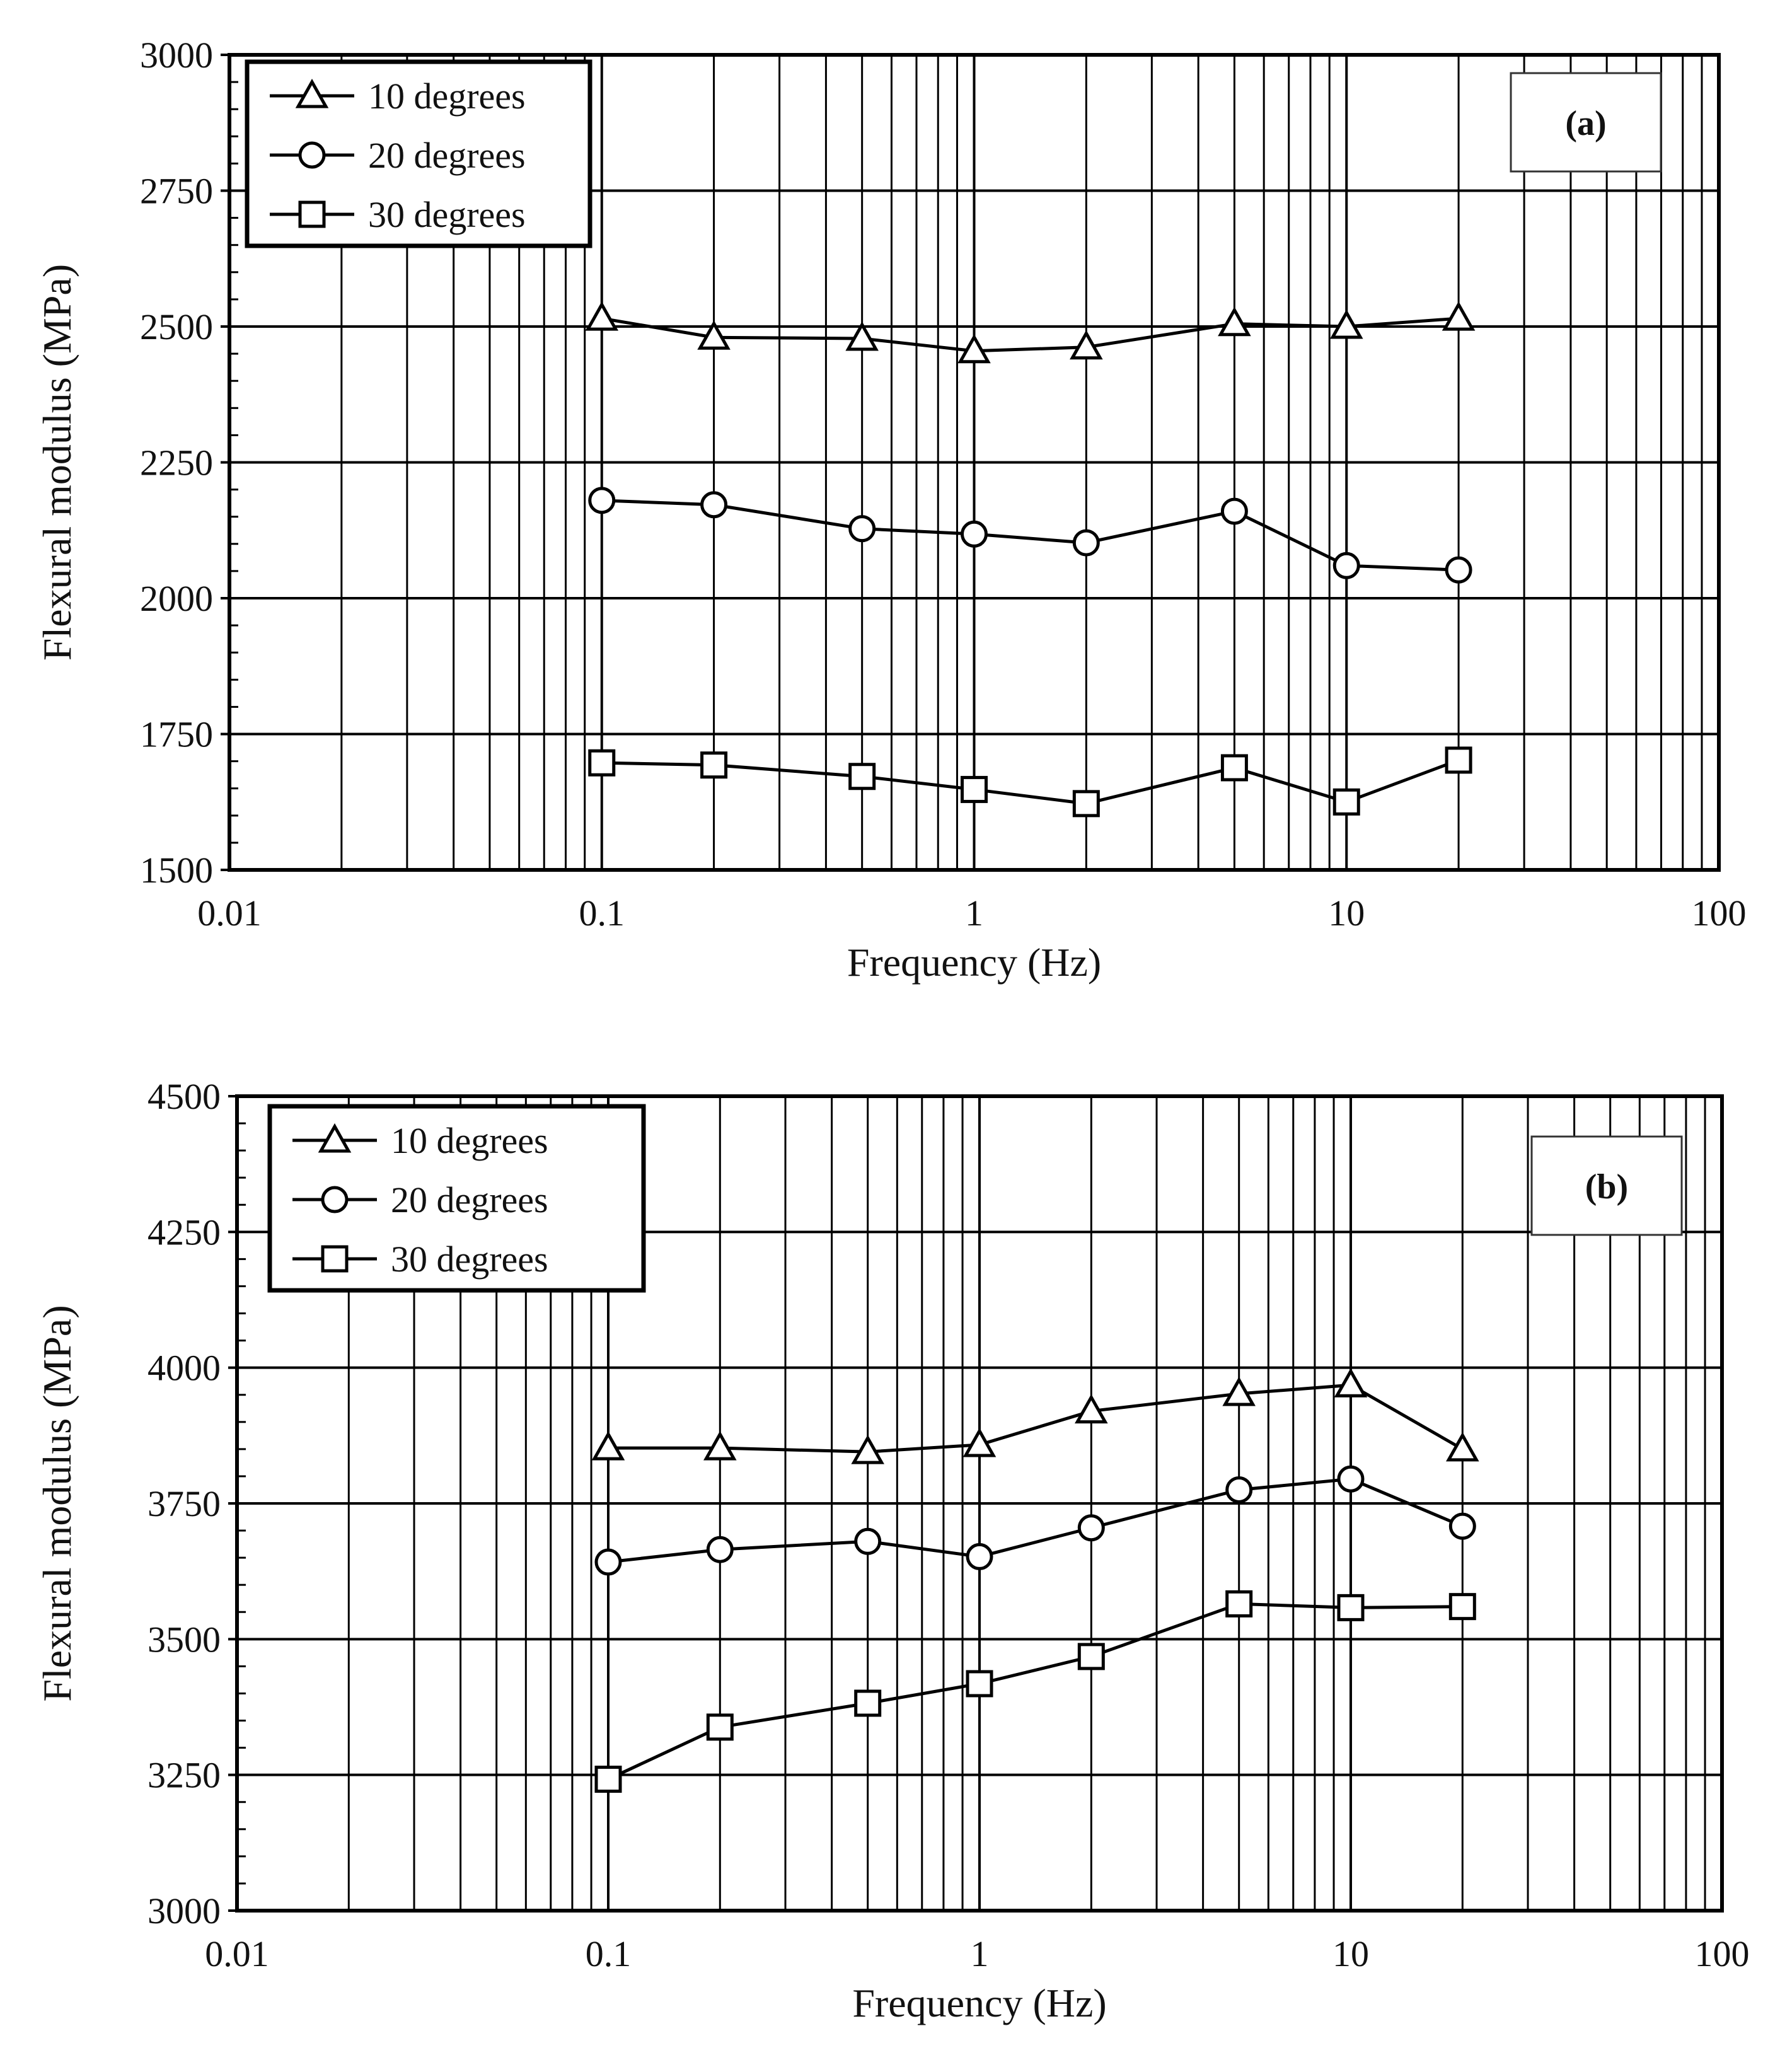 This screenshot has width=1780, height=2072. What do you see at coordinates (176, 734) in the screenshot?
I see `y-tick-label: 1750` at bounding box center [176, 734].